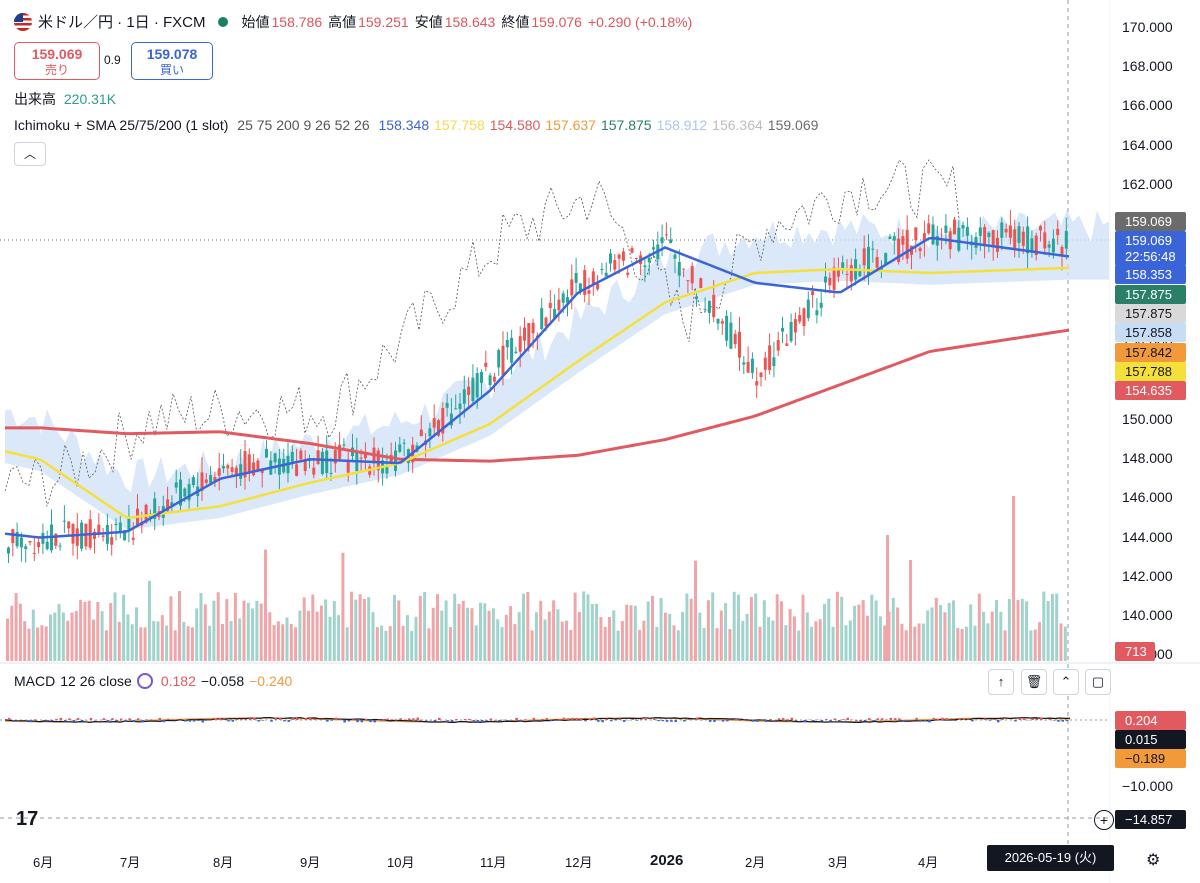 This screenshot has width=1200, height=883. What do you see at coordinates (1150, 240) in the screenshot?
I see `price-label: 159.069` at bounding box center [1150, 240].